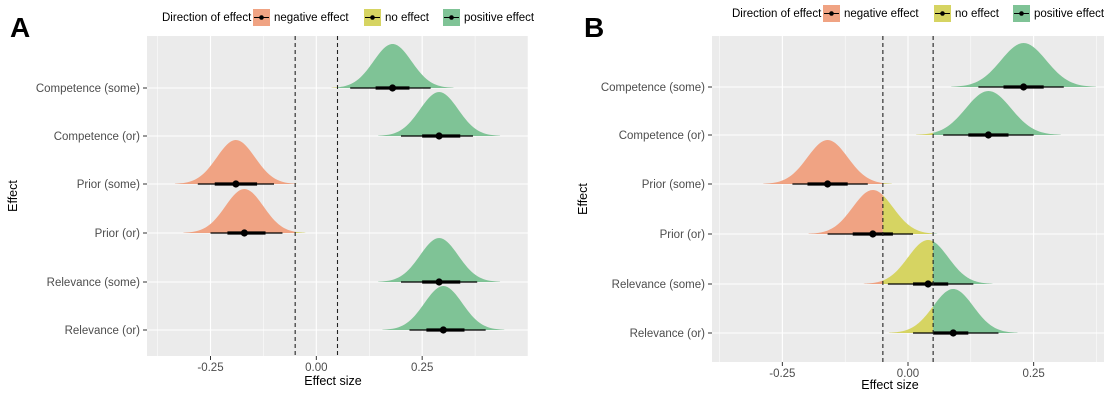 Image resolution: width=1104 pixels, height=394 pixels. Describe the element at coordinates (20, 27) in the screenshot. I see `panel-a-label: A` at that location.